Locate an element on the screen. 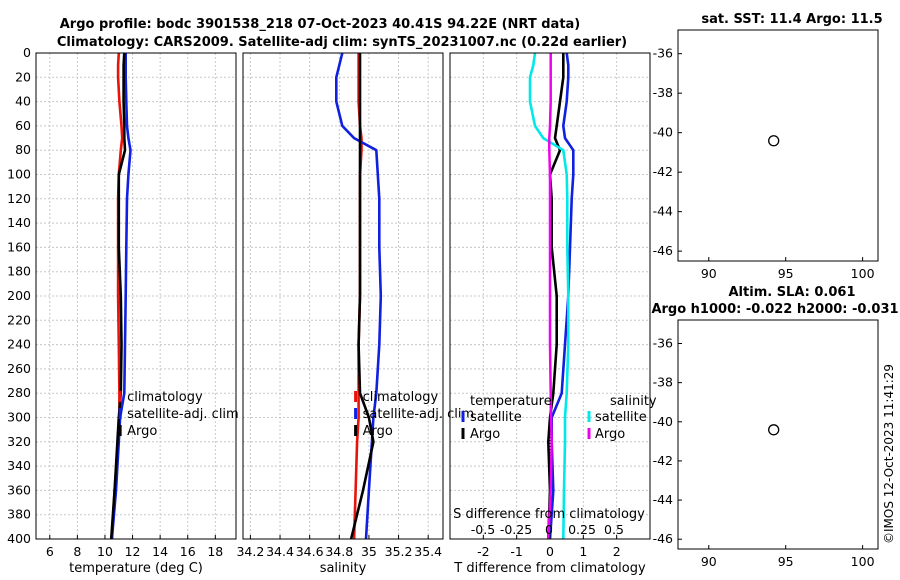 This screenshot has height=580, width=900. series-line-satellite-adj-clim is located at coordinates (358, 296).